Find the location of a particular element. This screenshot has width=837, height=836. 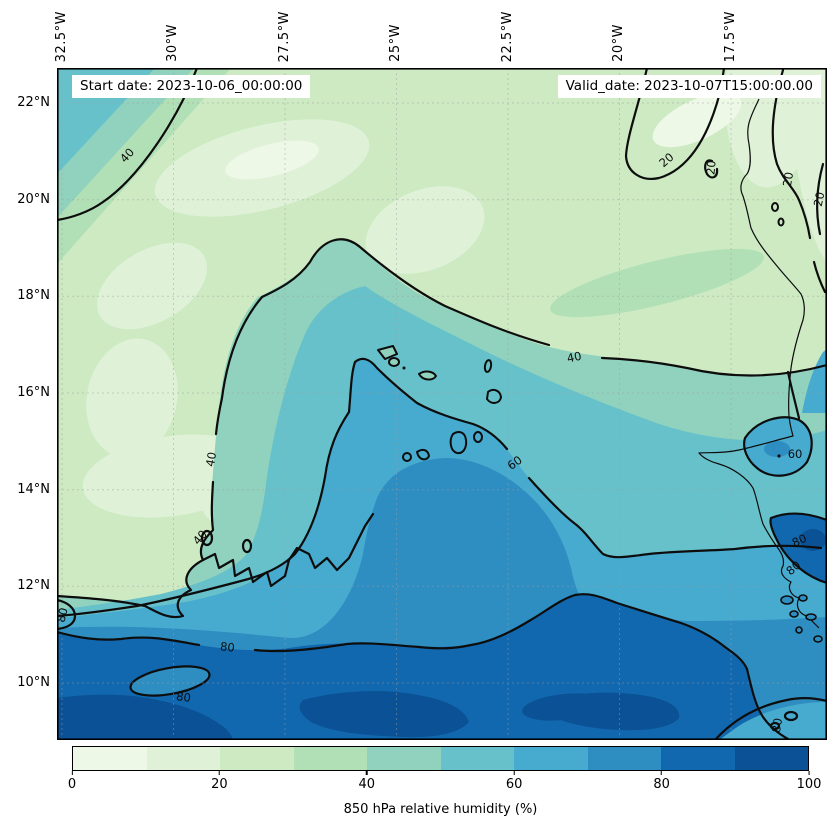

lat-tick-16n: 16°N is located at coordinates (33, 392).